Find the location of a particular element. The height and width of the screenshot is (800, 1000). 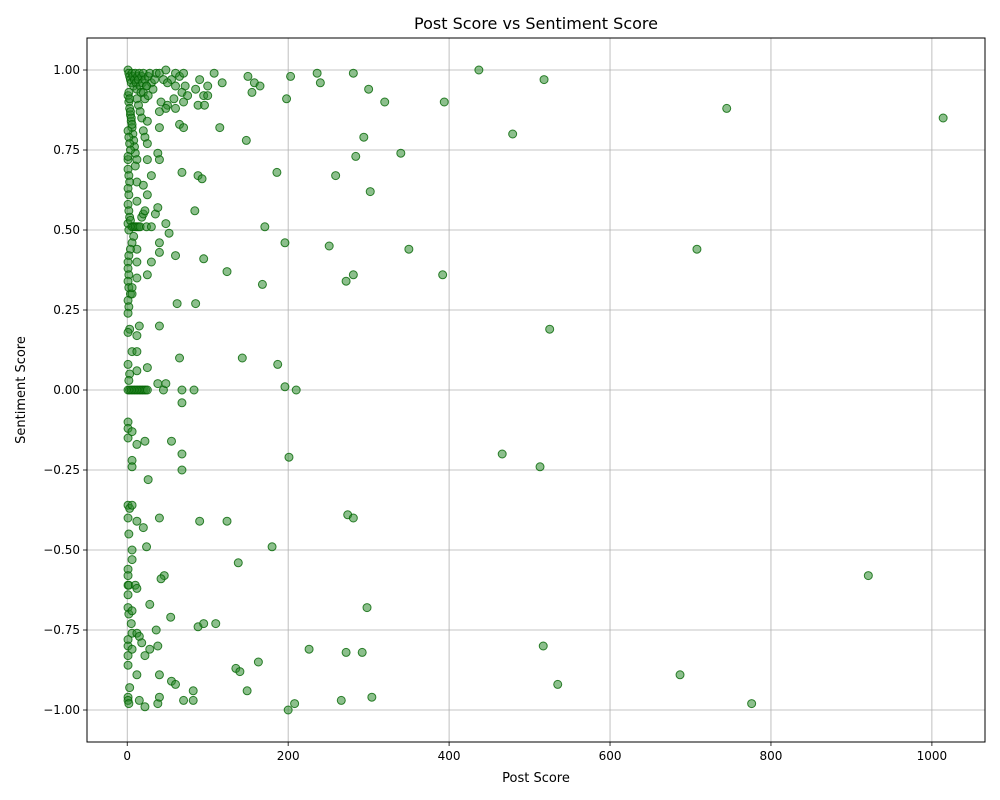

y-axis: −1.00 −0.75 −0.50 −0.25 0.00 0.25 0.50 0.75 1.00 is located at coordinates (65, 390).